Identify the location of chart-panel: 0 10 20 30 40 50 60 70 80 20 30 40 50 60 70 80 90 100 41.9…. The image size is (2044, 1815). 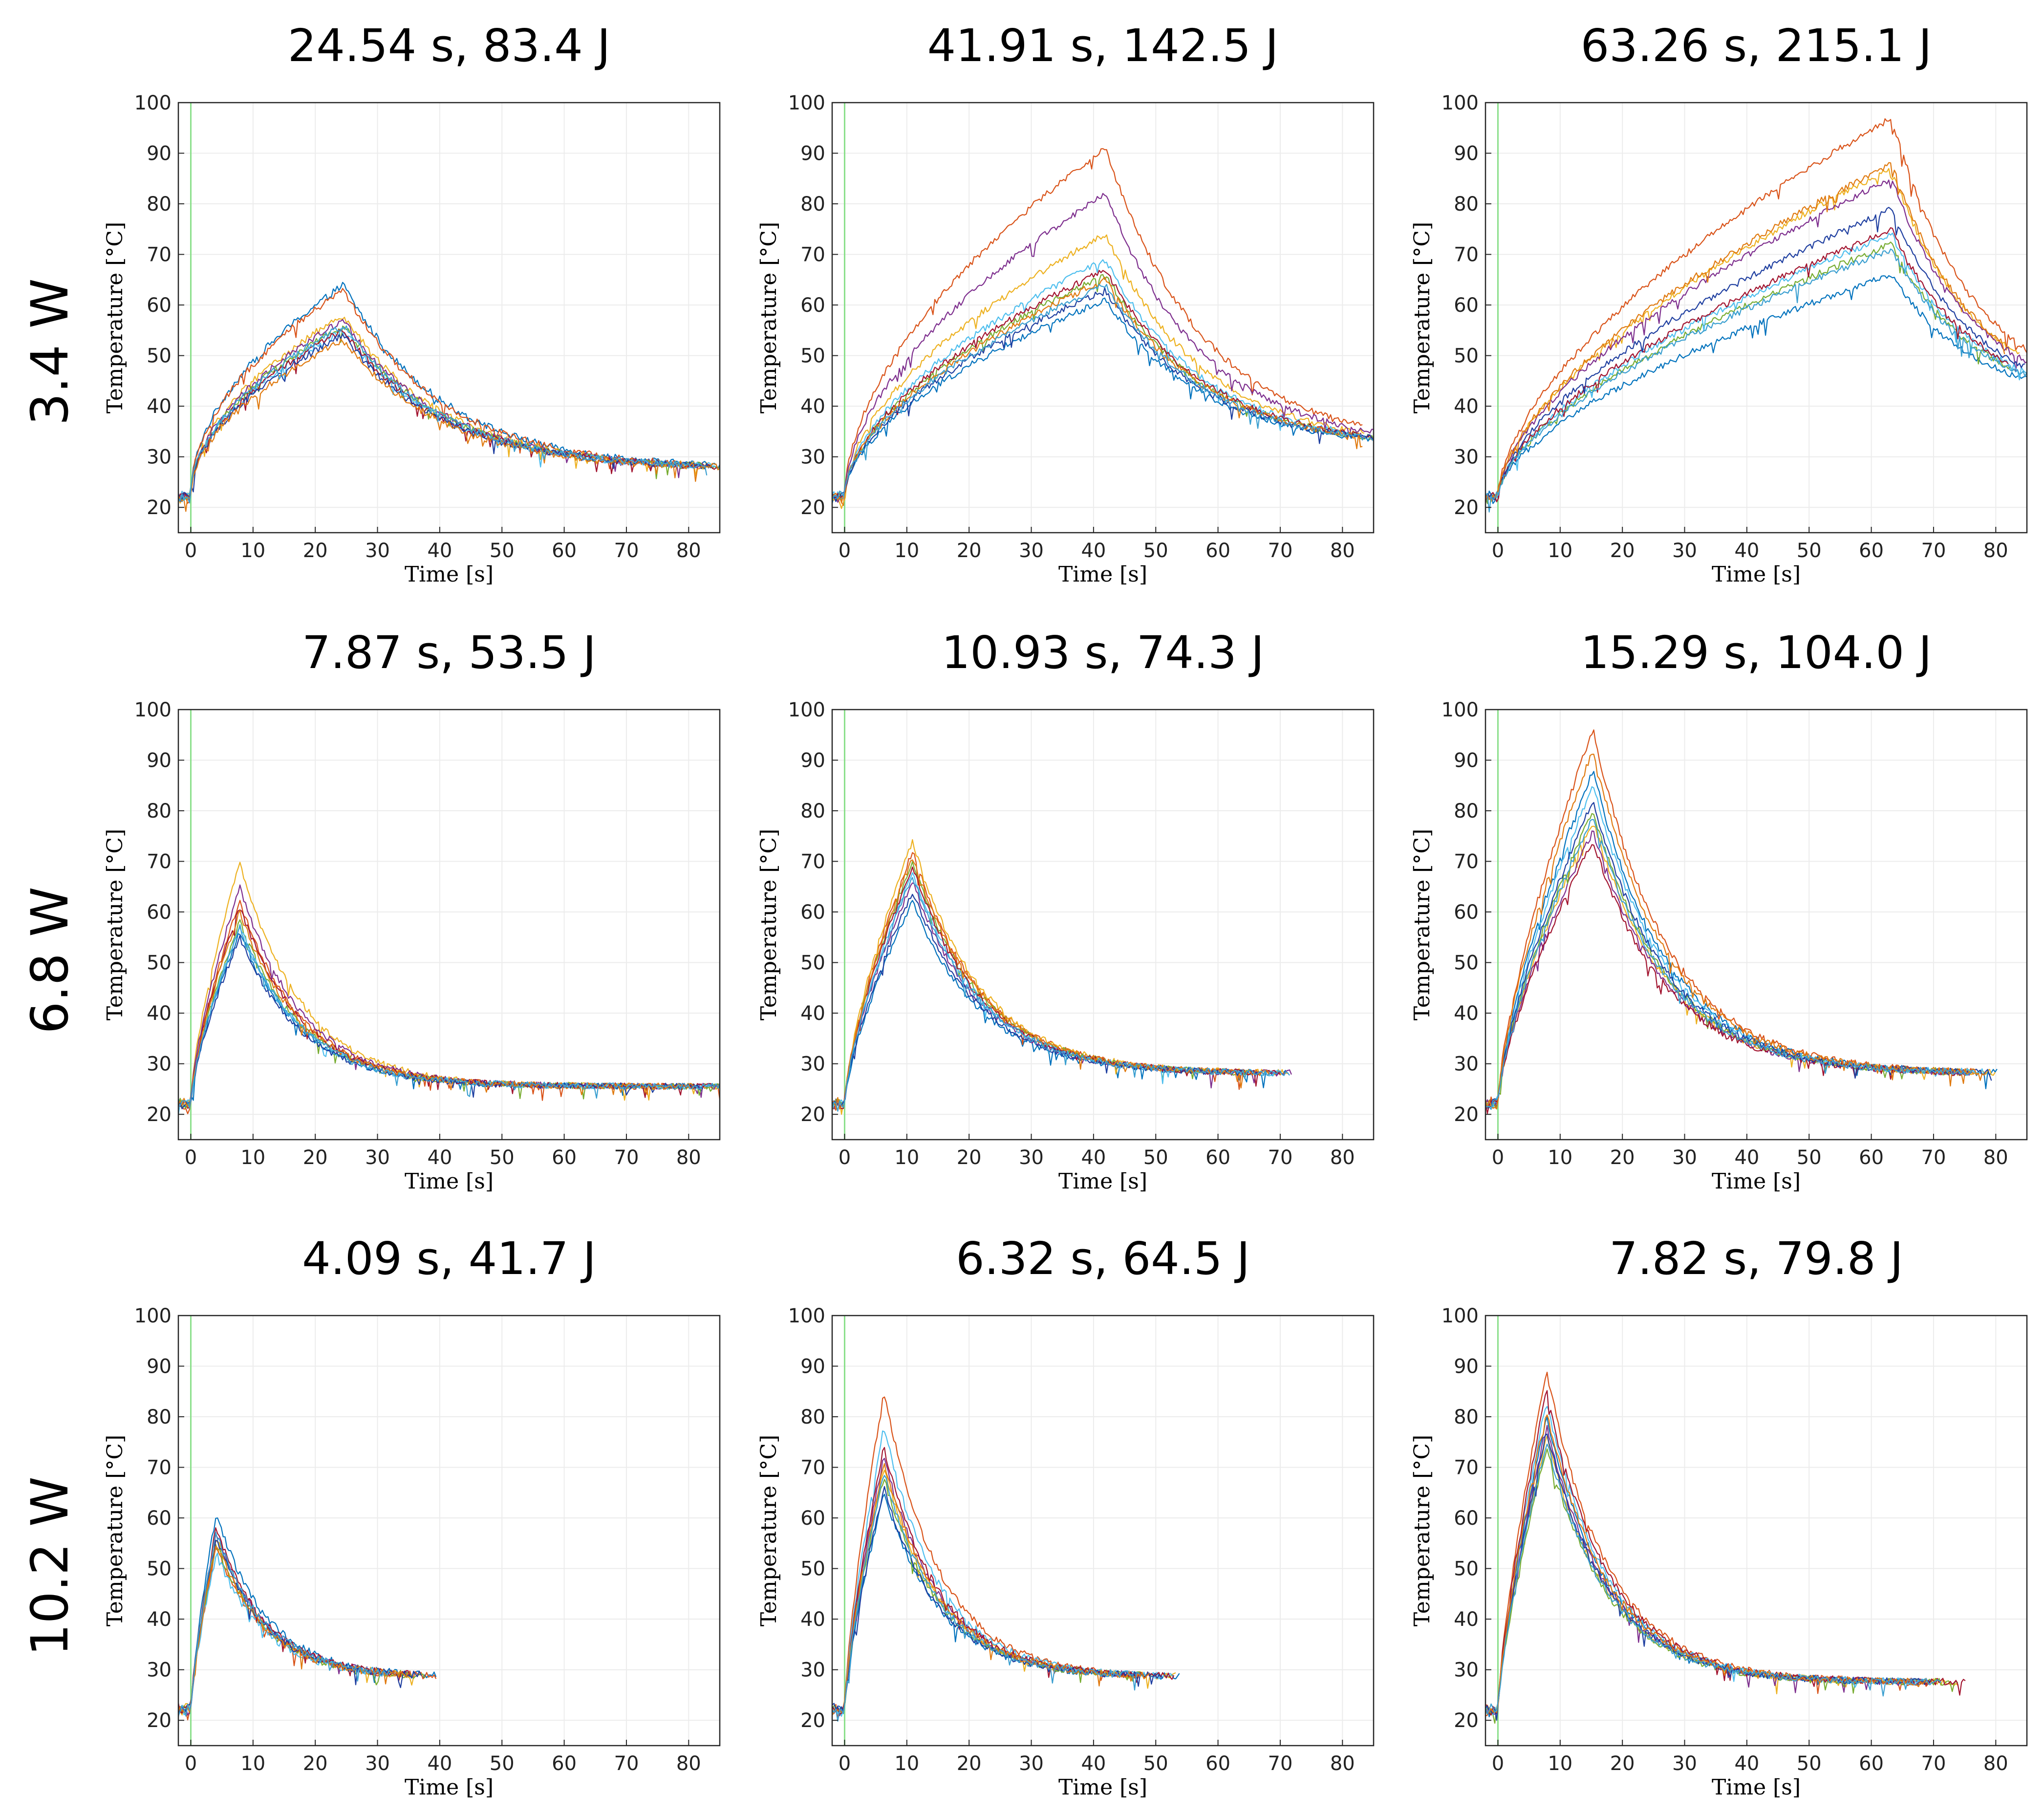
(1065, 303).